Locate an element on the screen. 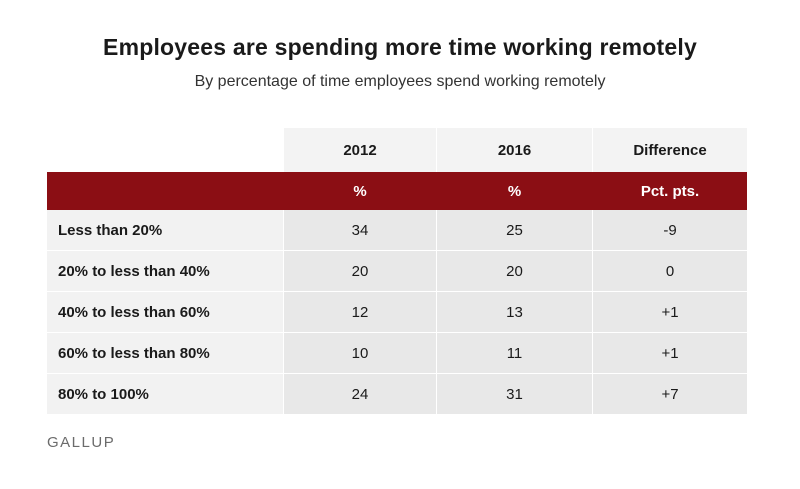 The width and height of the screenshot is (800, 489). table-row: 40% to less than 60% 12 13 +1 is located at coordinates (397, 311).